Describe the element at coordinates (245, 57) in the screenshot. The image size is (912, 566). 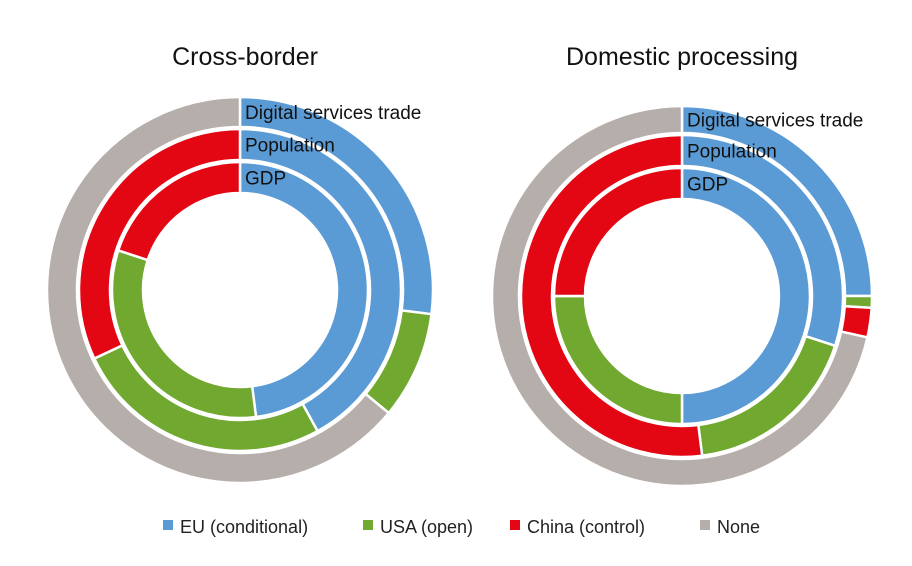
I see `chart-title: Cross-border` at that location.